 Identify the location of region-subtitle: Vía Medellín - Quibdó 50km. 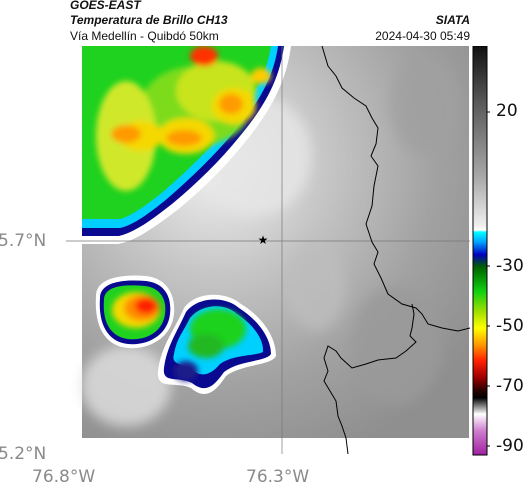
(144, 36).